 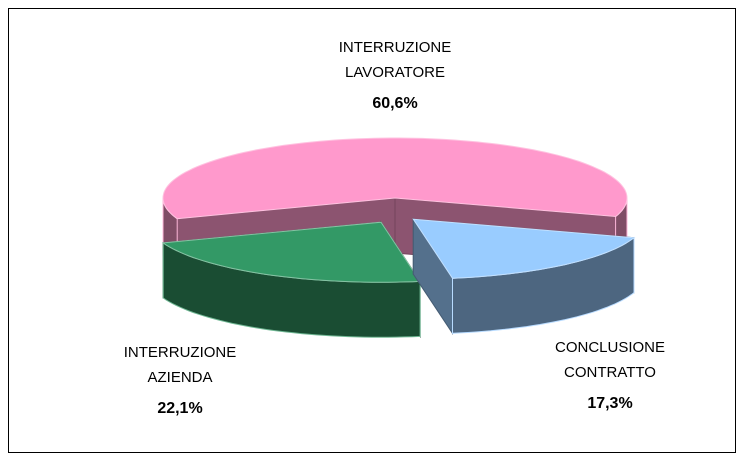 What do you see at coordinates (609, 403) in the screenshot?
I see `slice-value-label: 17,3%` at bounding box center [609, 403].